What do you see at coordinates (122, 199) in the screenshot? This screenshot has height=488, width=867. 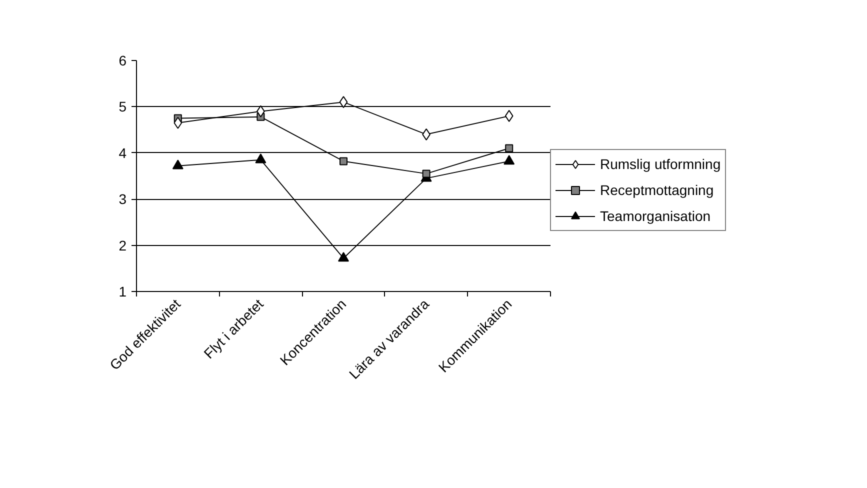 I see `y-tick-label: 3` at bounding box center [122, 199].